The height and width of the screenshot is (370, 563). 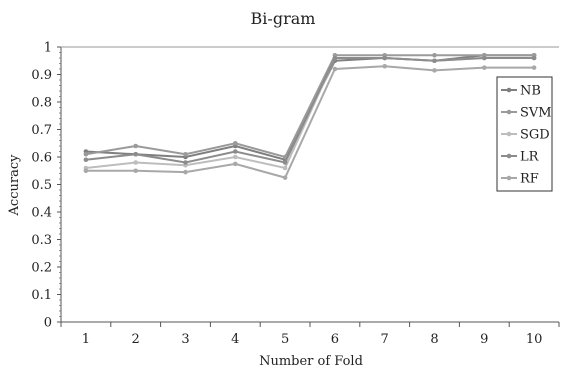 What do you see at coordinates (41, 295) in the screenshot?
I see `y-tick-label: 0.1` at bounding box center [41, 295].